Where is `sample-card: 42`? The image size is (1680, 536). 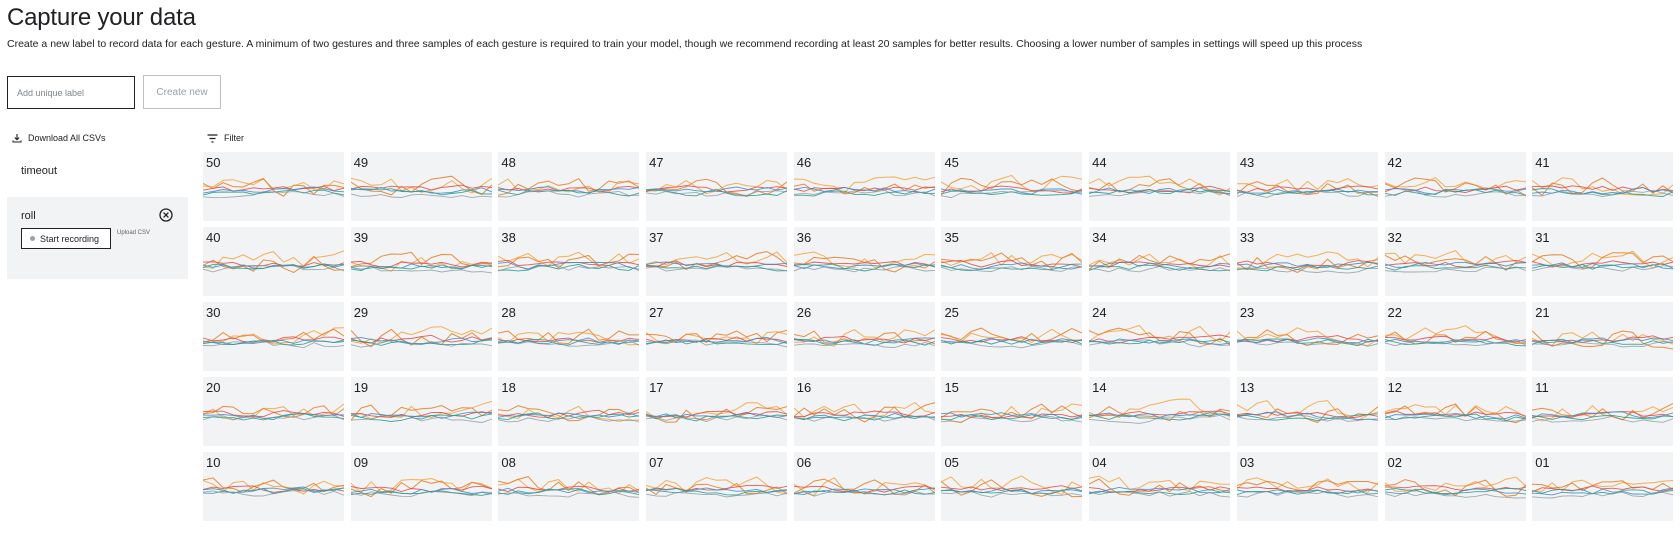 sample-card: 42 is located at coordinates (1455, 186).